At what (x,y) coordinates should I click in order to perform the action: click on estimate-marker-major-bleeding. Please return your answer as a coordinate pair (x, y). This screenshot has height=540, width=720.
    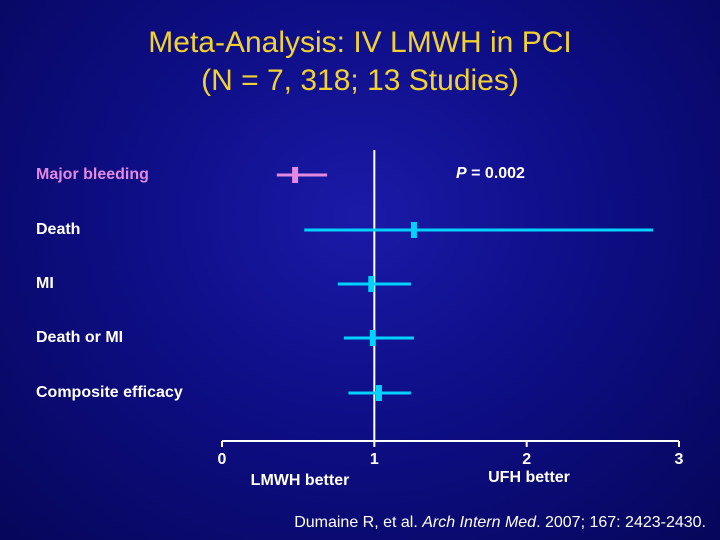
    Looking at the image, I should click on (295, 175).